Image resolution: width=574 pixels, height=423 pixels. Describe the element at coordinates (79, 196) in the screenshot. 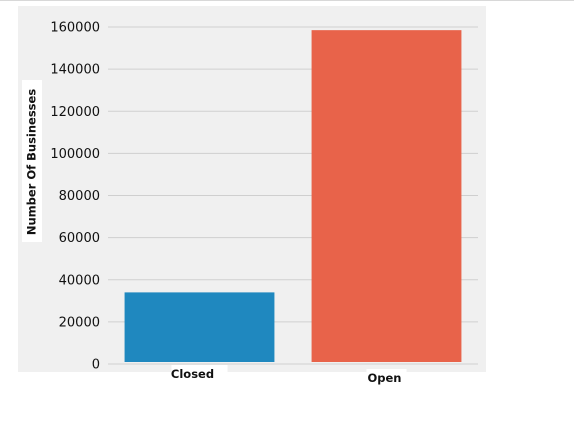

I see `y-tick-label: 80000` at that location.